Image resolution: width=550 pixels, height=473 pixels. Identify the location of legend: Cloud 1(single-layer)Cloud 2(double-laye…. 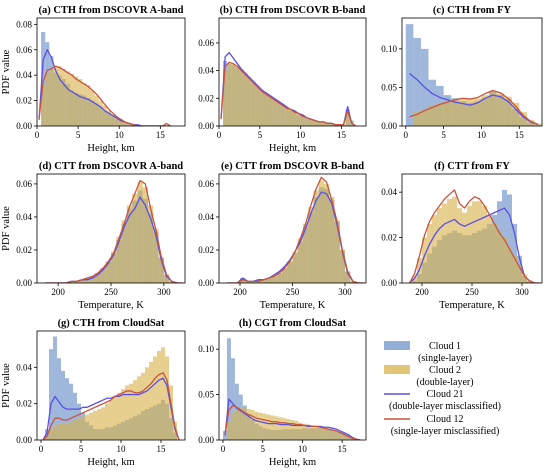
(442, 389).